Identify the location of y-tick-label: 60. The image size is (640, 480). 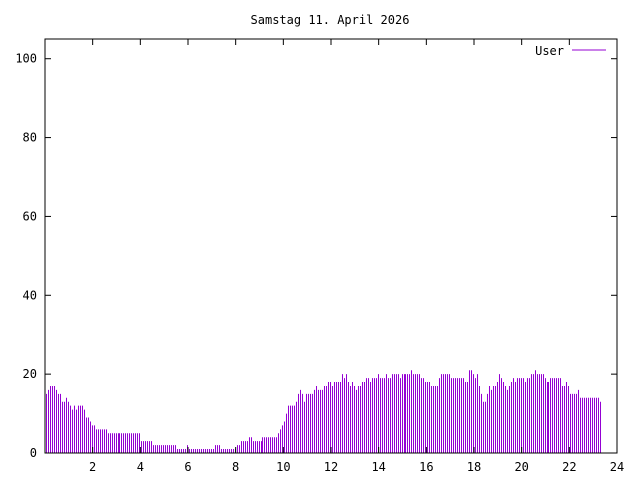
(30, 216).